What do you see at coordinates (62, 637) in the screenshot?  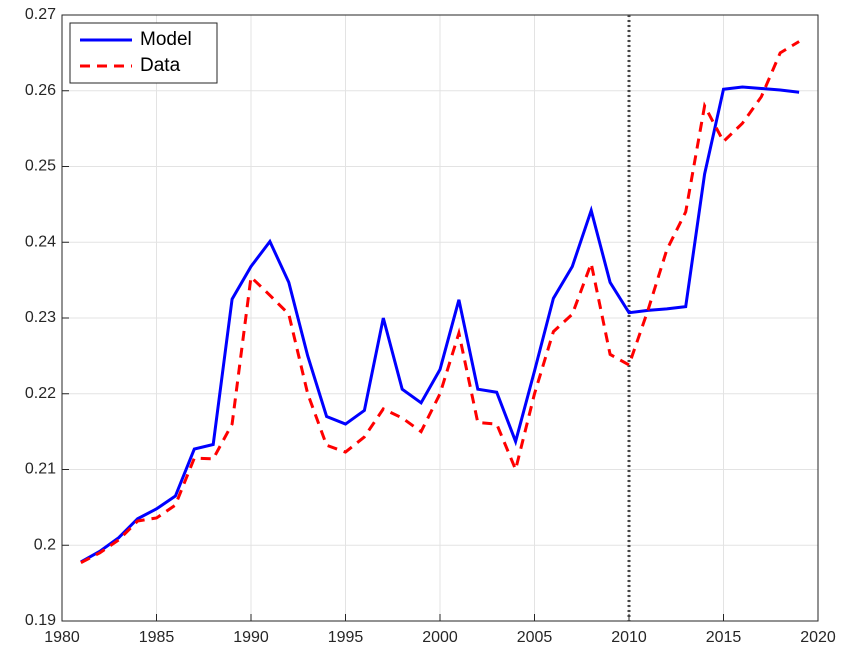 I see `x-tick-label: 1980` at bounding box center [62, 637].